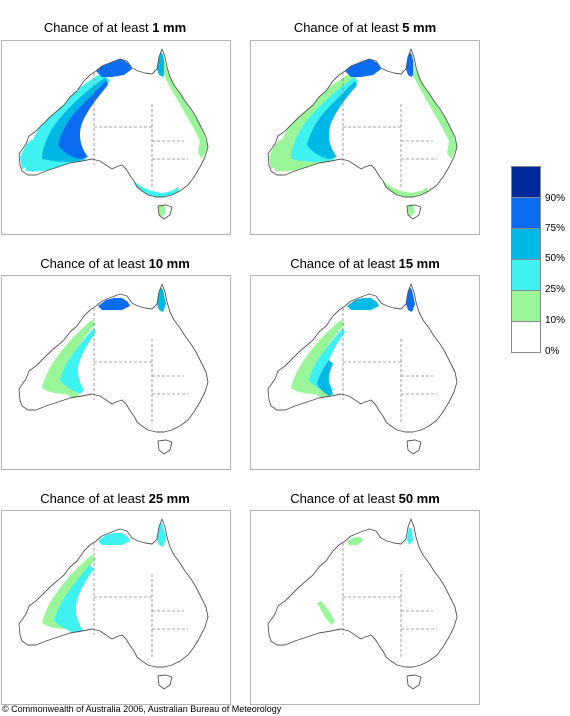 Image resolution: width=570 pixels, height=716 pixels. Describe the element at coordinates (552, 351) in the screenshot. I see `legend-label-0: 0%` at that location.